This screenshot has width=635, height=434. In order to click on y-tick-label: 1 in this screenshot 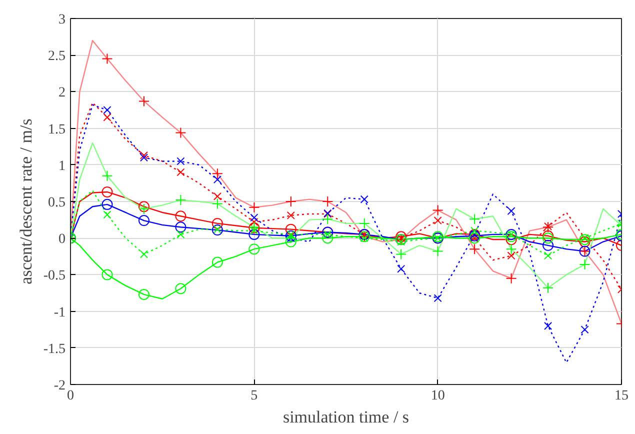, I will do `click(62, 166)`.